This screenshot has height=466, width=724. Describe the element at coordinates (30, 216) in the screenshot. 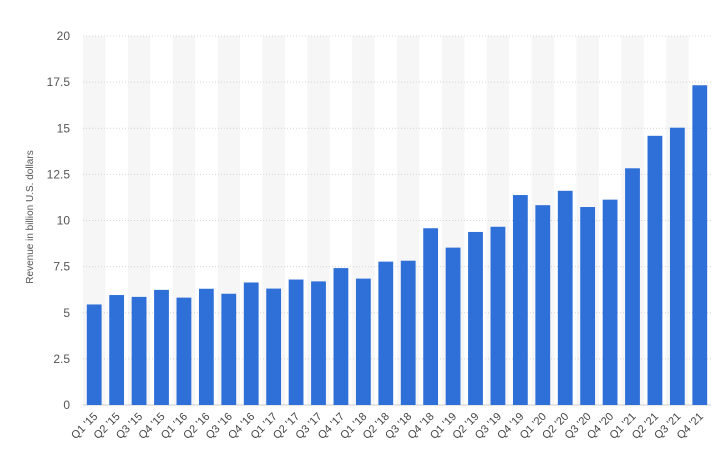

I see `y-axis-label: Revenue in billion U.S. dollars` at that location.